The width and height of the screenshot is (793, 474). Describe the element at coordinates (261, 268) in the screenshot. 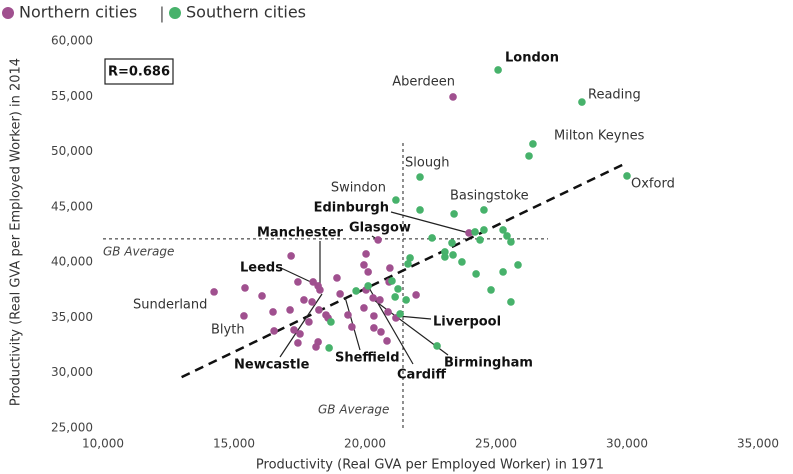

I see `annotation: Leeds` at that location.